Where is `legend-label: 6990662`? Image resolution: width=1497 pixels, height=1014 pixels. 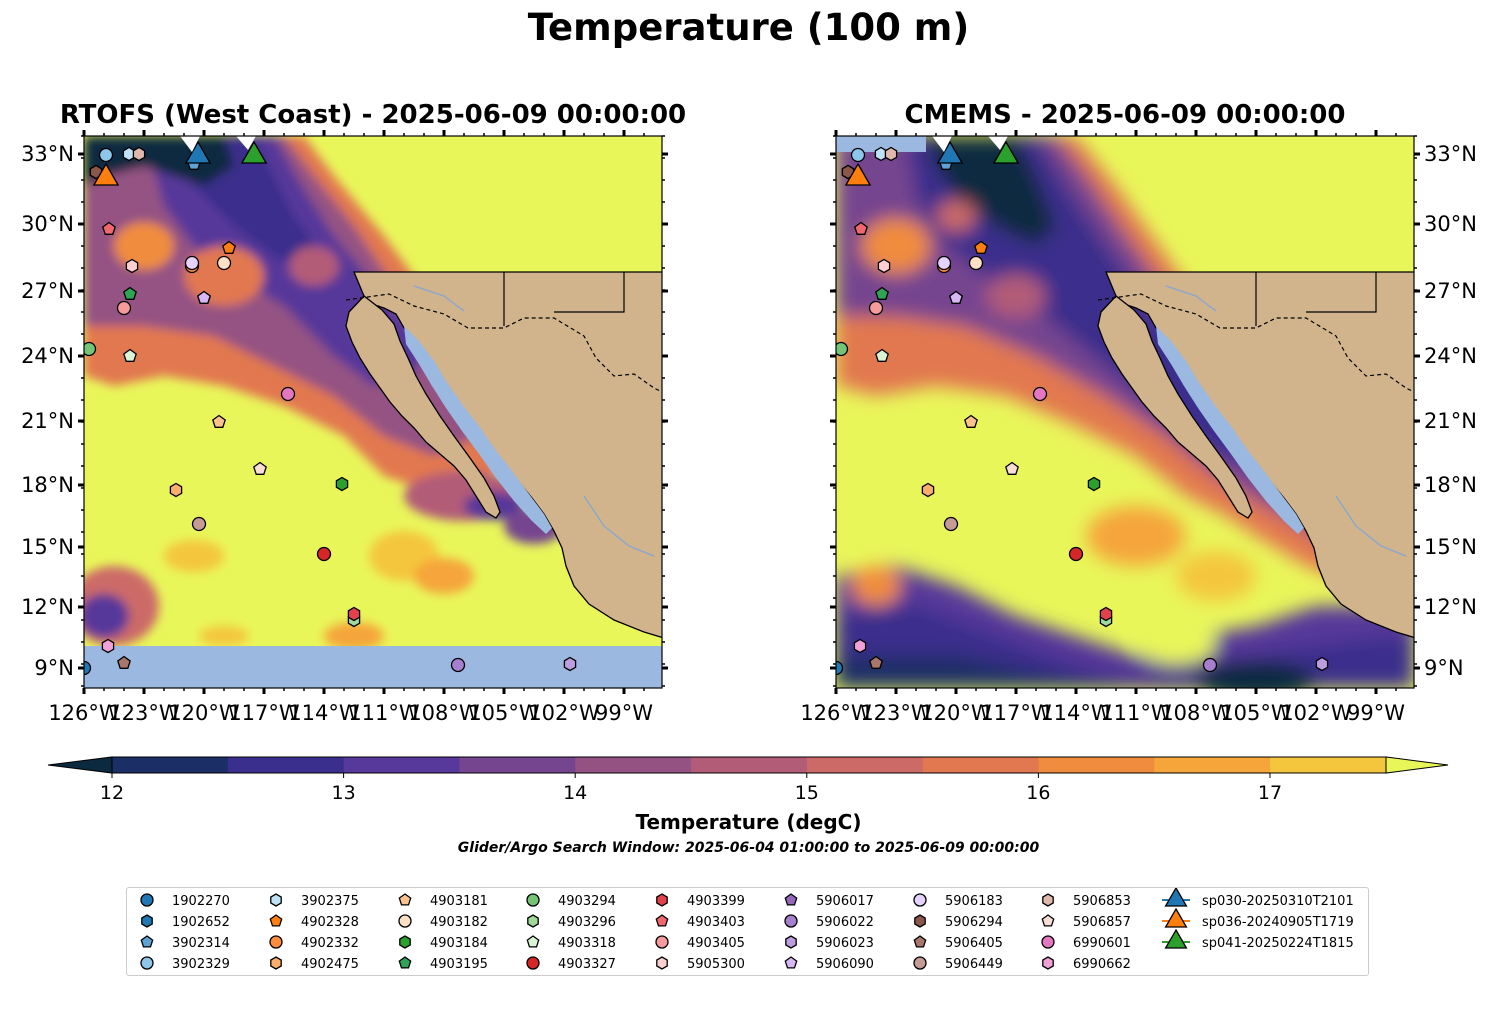 legend-label: 6990662 is located at coordinates (1102, 964).